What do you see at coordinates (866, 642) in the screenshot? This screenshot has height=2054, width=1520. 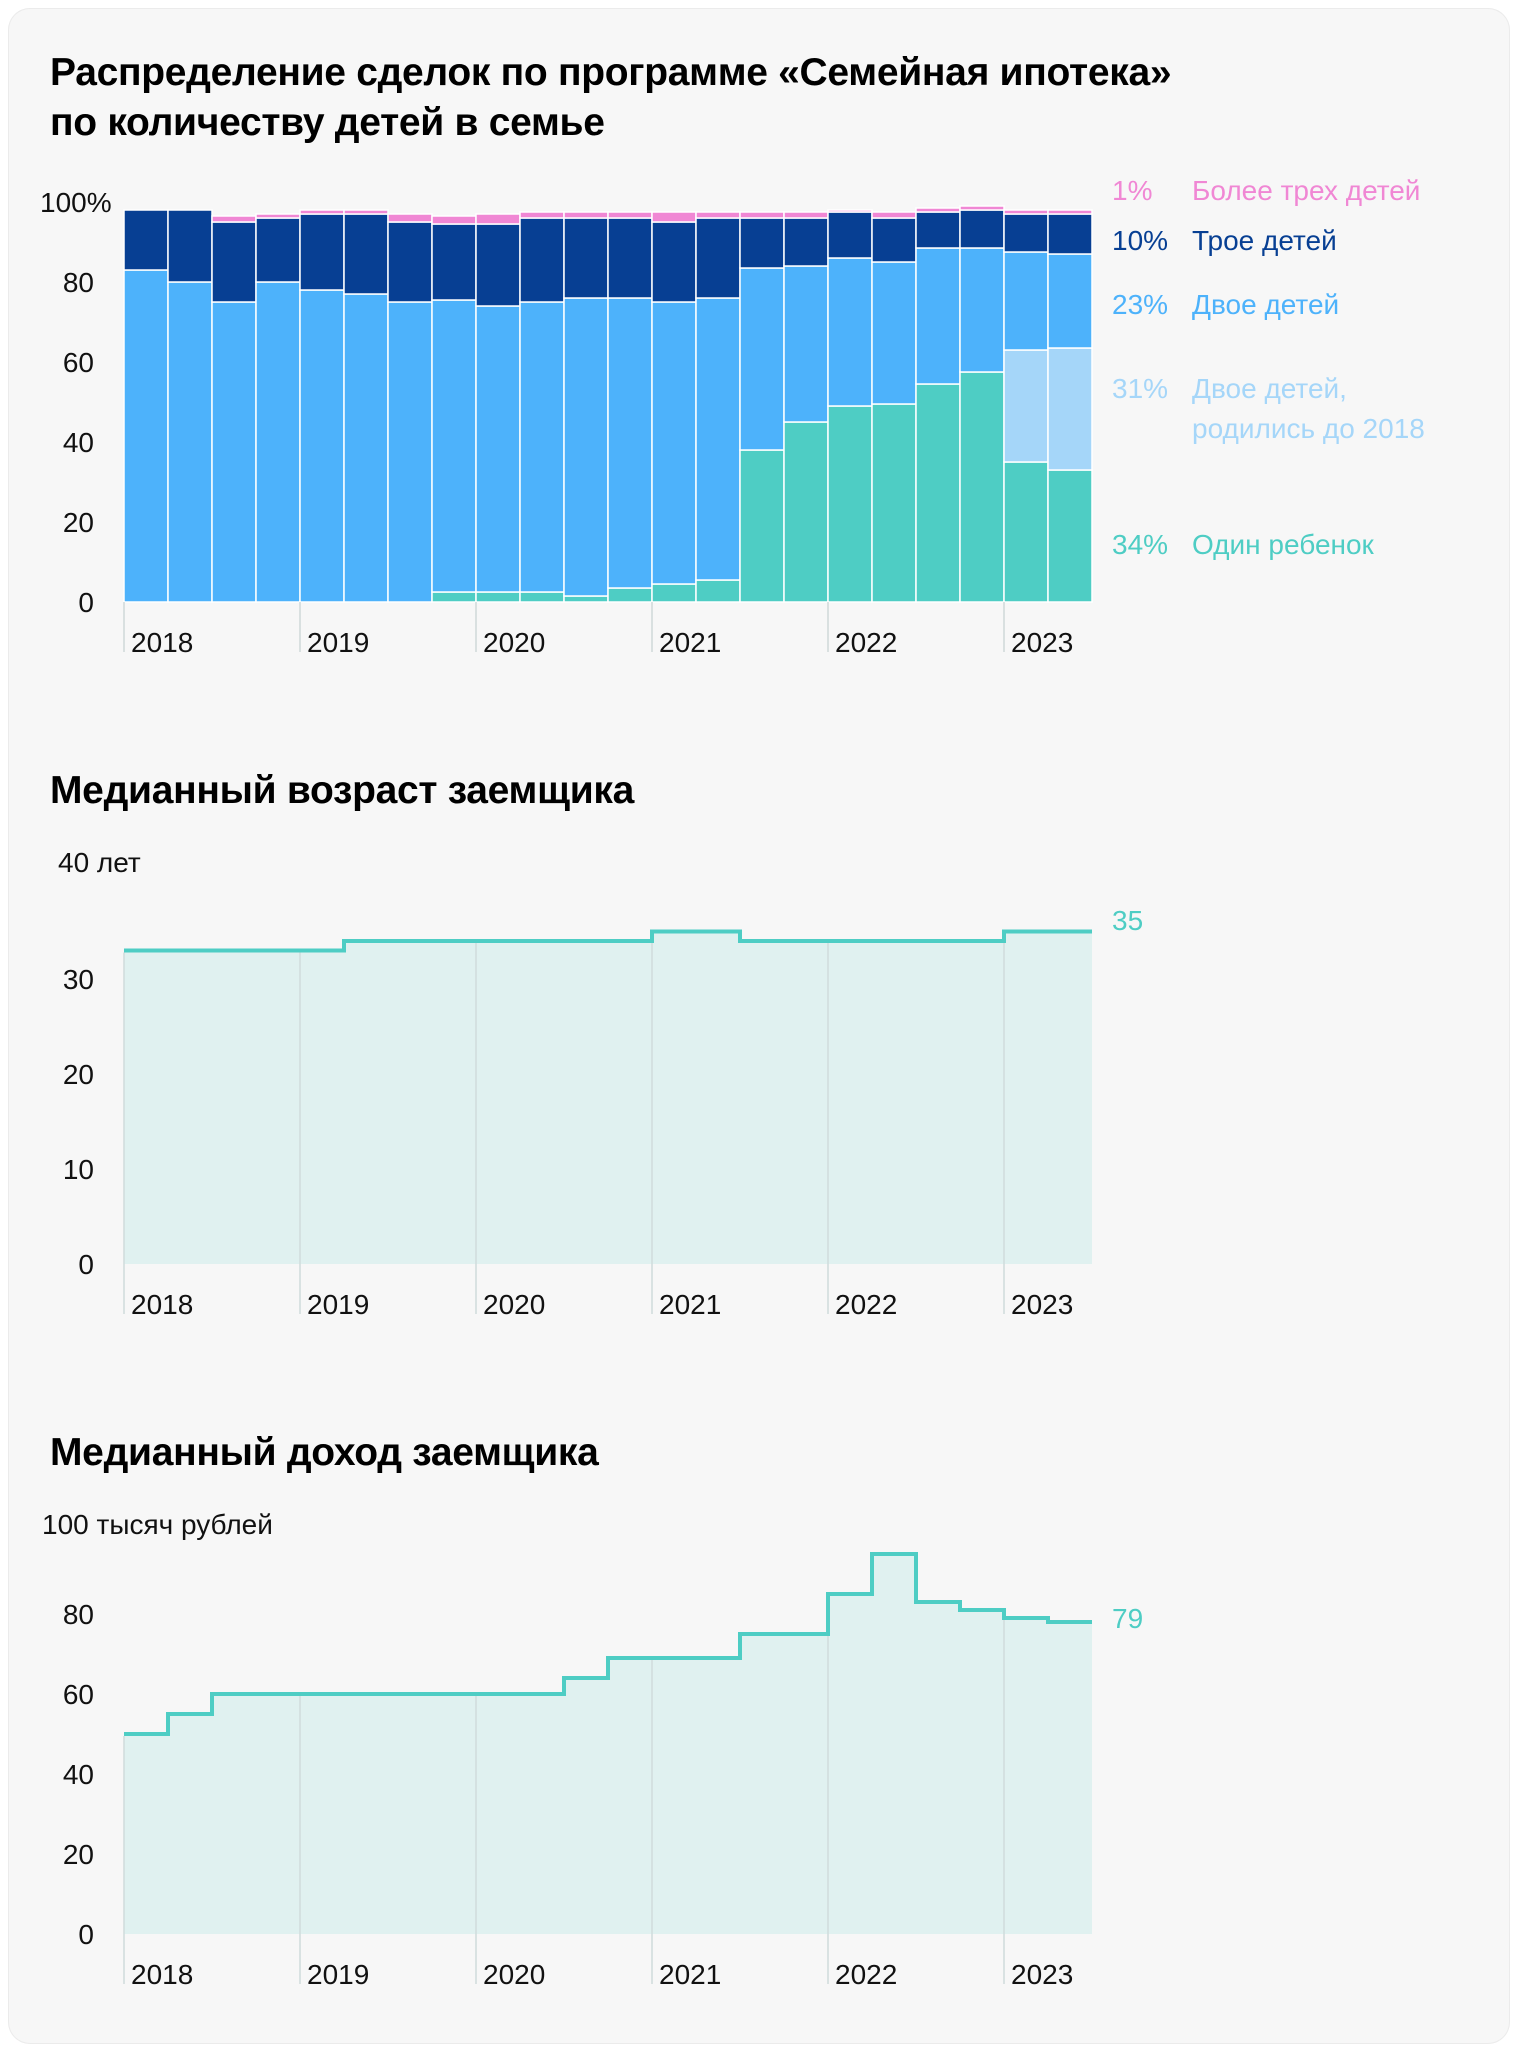 I see `x-tick-label: 2022` at bounding box center [866, 642].